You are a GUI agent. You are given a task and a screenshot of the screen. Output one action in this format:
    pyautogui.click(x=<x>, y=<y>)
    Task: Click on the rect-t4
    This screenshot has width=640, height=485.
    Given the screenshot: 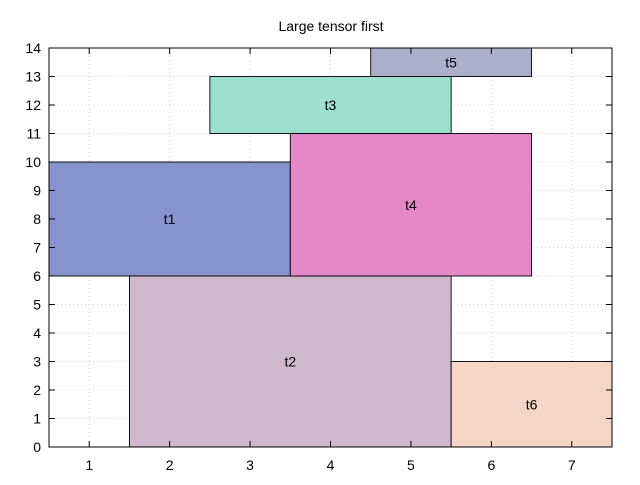 What is the action you would take?
    pyautogui.click(x=411, y=205)
    